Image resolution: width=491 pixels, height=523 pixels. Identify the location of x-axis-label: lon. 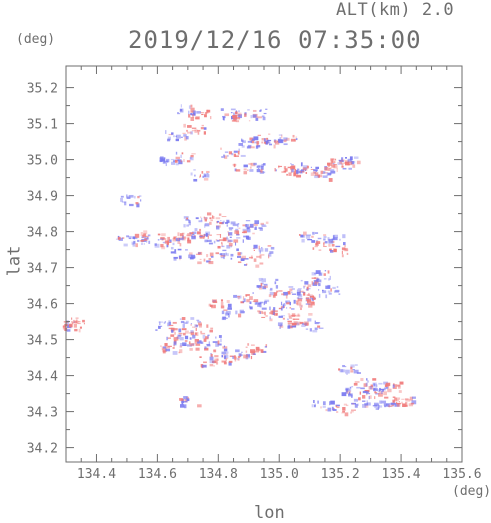
(269, 513).